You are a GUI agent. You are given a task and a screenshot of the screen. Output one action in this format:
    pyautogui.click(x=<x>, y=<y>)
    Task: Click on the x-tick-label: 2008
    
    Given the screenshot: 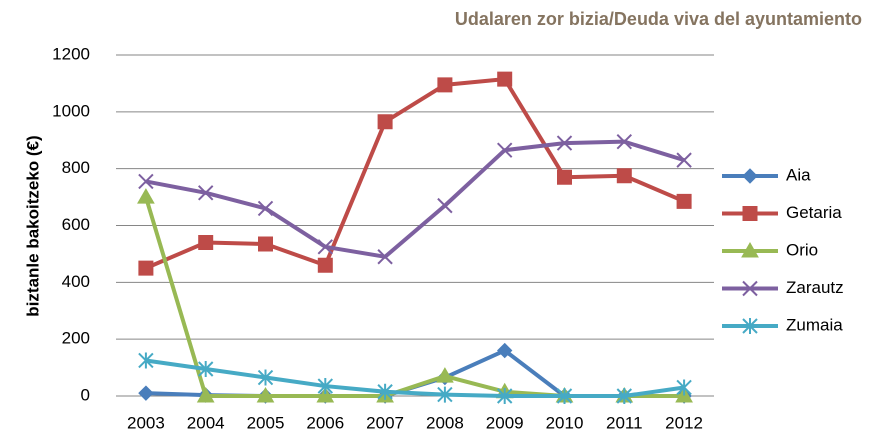 What is the action you would take?
    pyautogui.click(x=445, y=422)
    